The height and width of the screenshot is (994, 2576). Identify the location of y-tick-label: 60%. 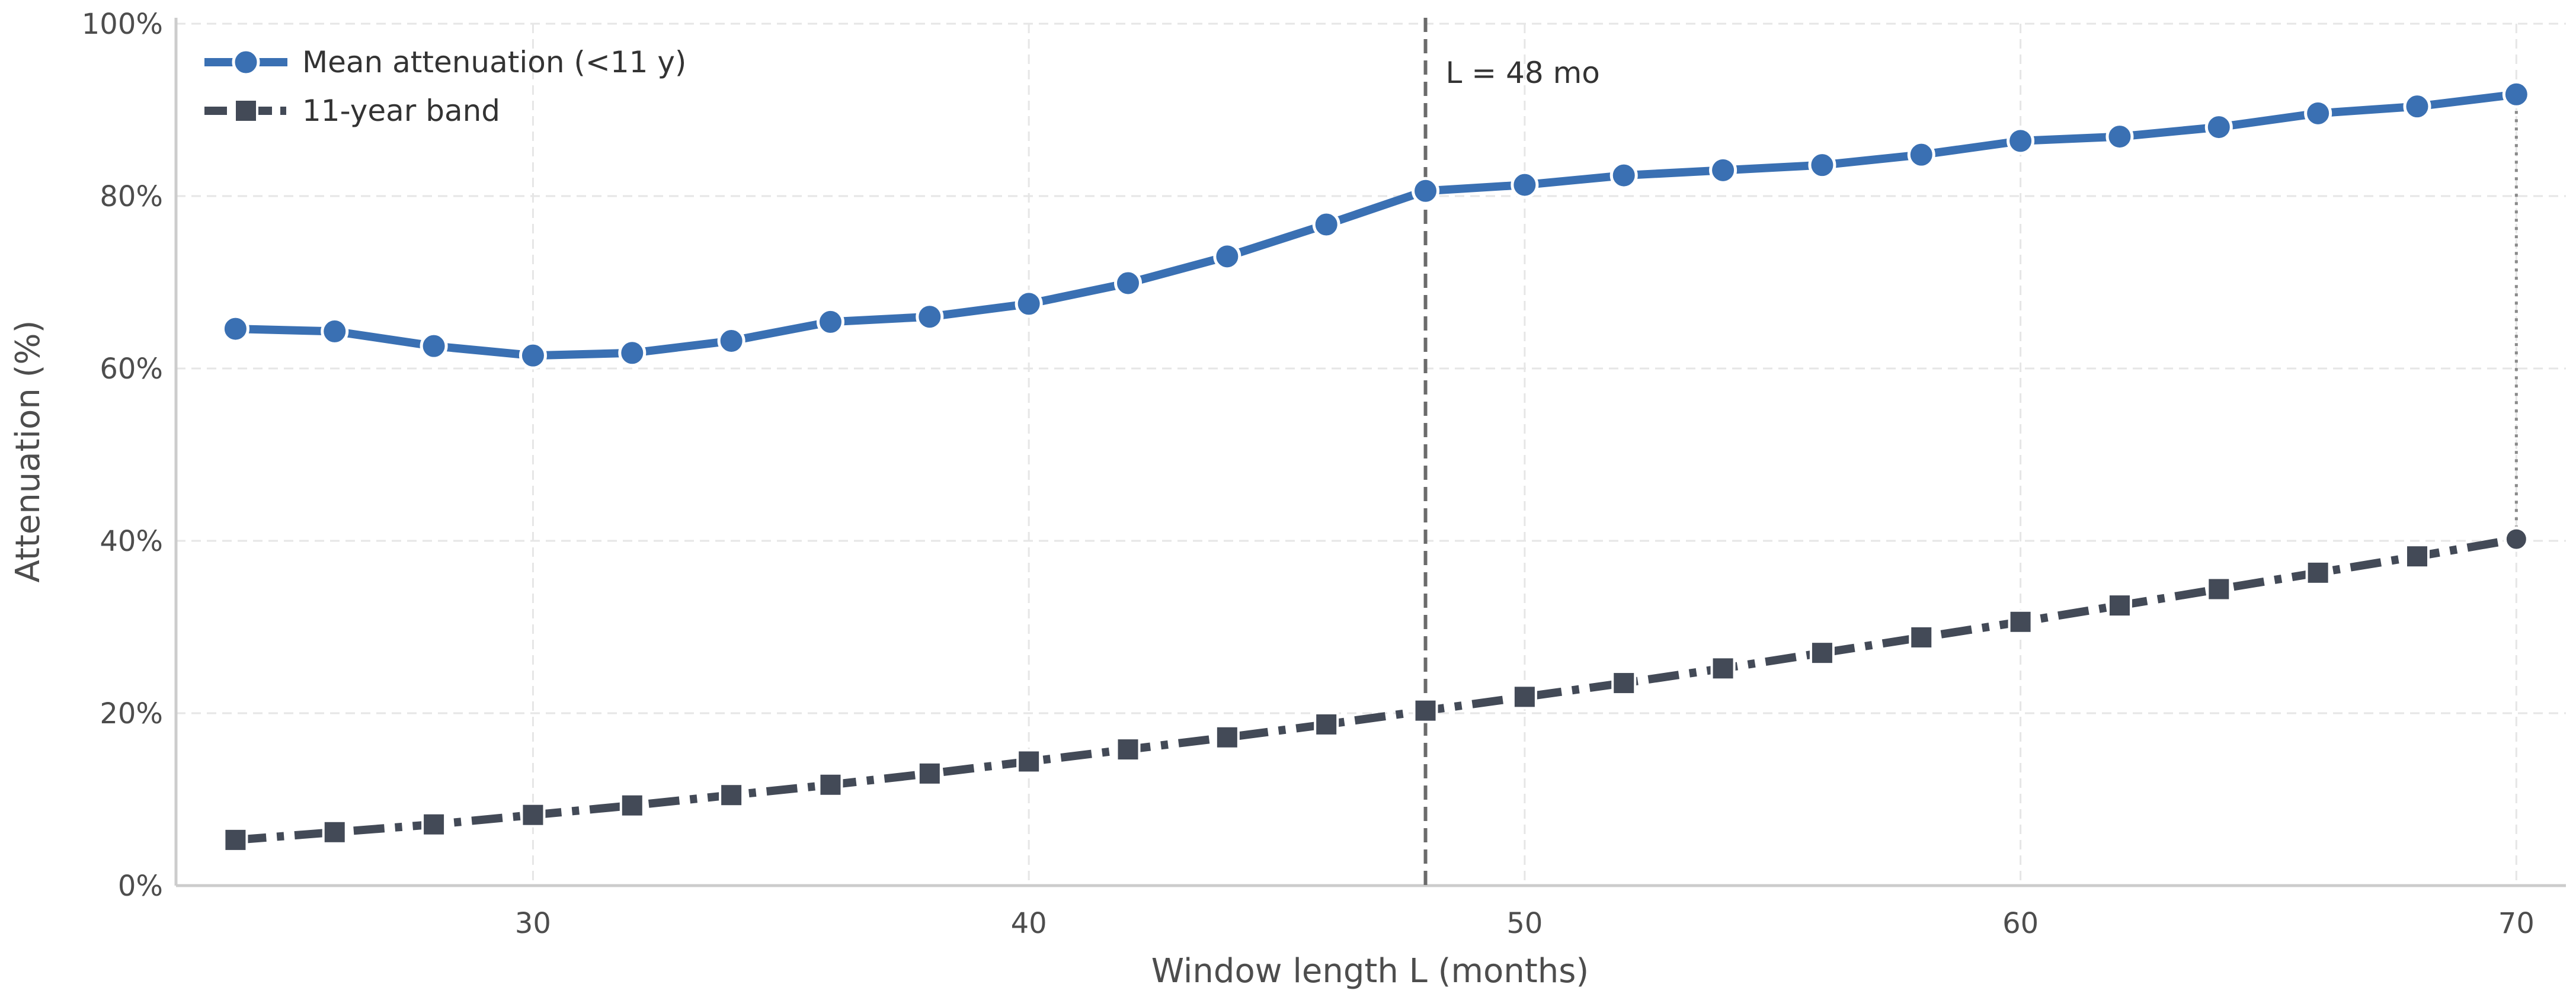
(131, 369).